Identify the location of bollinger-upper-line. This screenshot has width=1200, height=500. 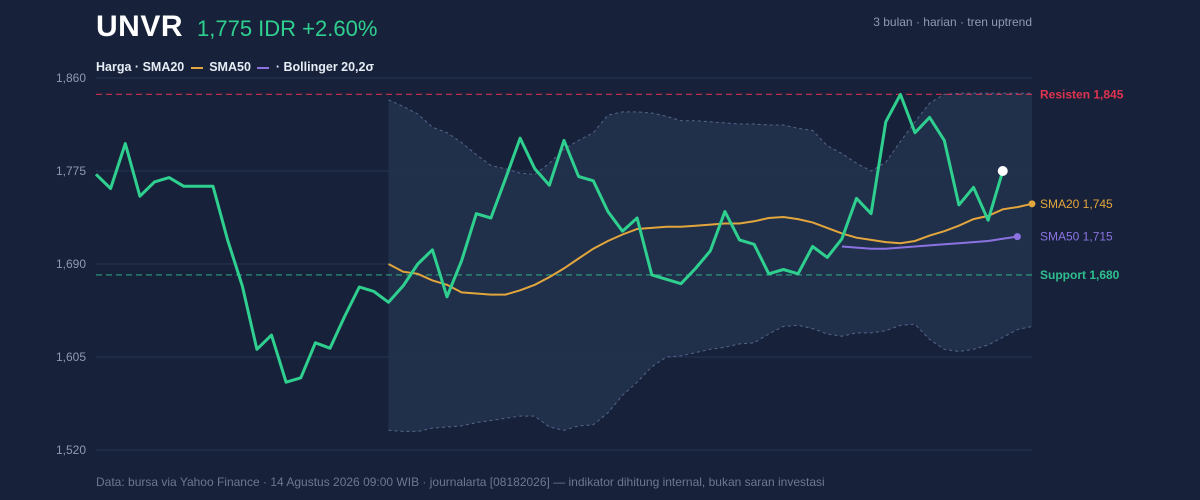
(710, 133).